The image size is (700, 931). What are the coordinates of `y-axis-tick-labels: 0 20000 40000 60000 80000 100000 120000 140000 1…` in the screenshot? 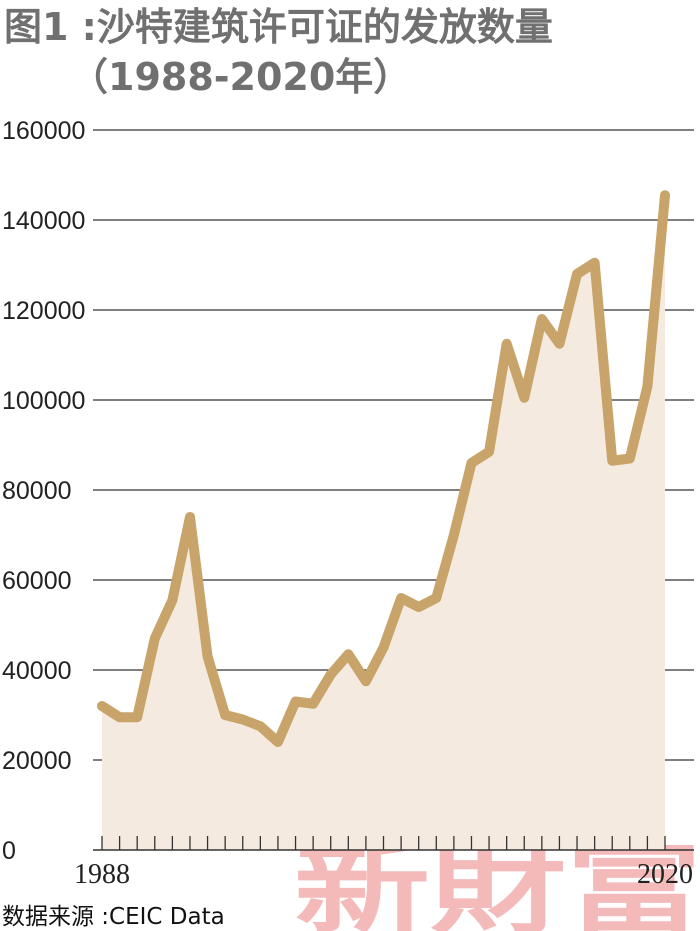 It's located at (43, 491).